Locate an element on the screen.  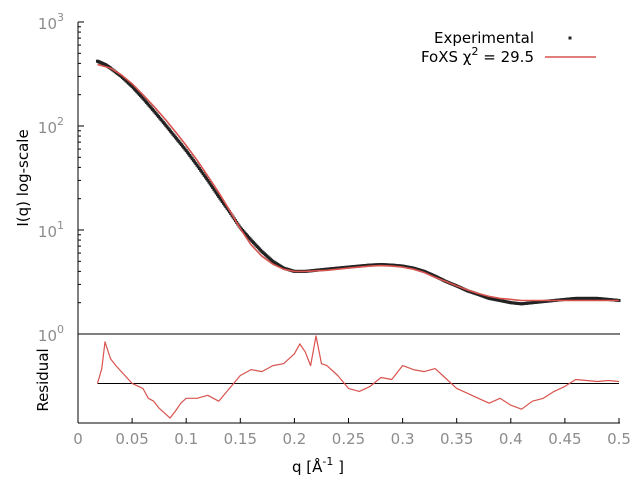
x-tick-label: 0.35 is located at coordinates (456, 439).